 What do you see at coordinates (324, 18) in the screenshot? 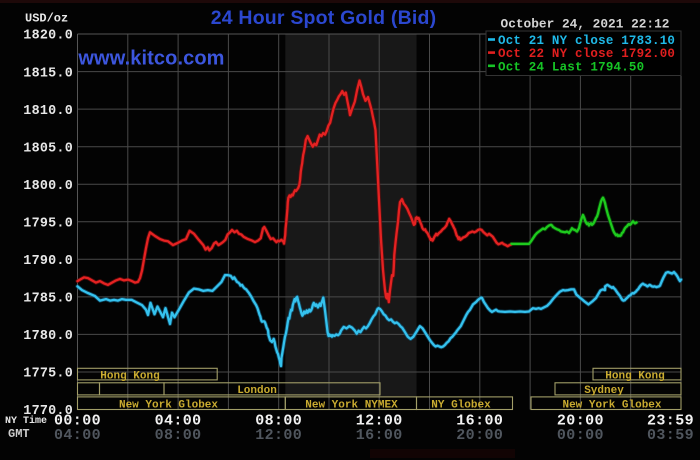
I see `svg-text: 24 Hour Spot Gold (Bid)` at bounding box center [324, 18].